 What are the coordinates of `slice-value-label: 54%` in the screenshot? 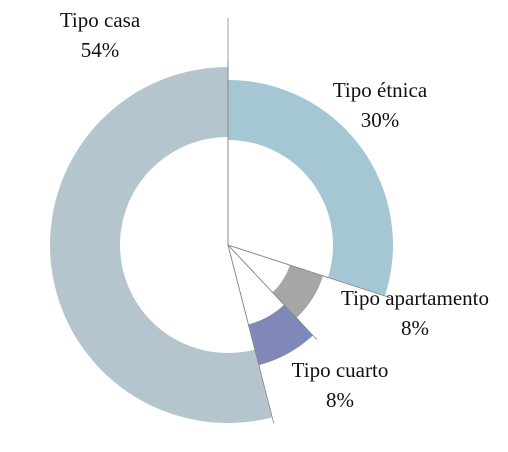 It's located at (100, 50).